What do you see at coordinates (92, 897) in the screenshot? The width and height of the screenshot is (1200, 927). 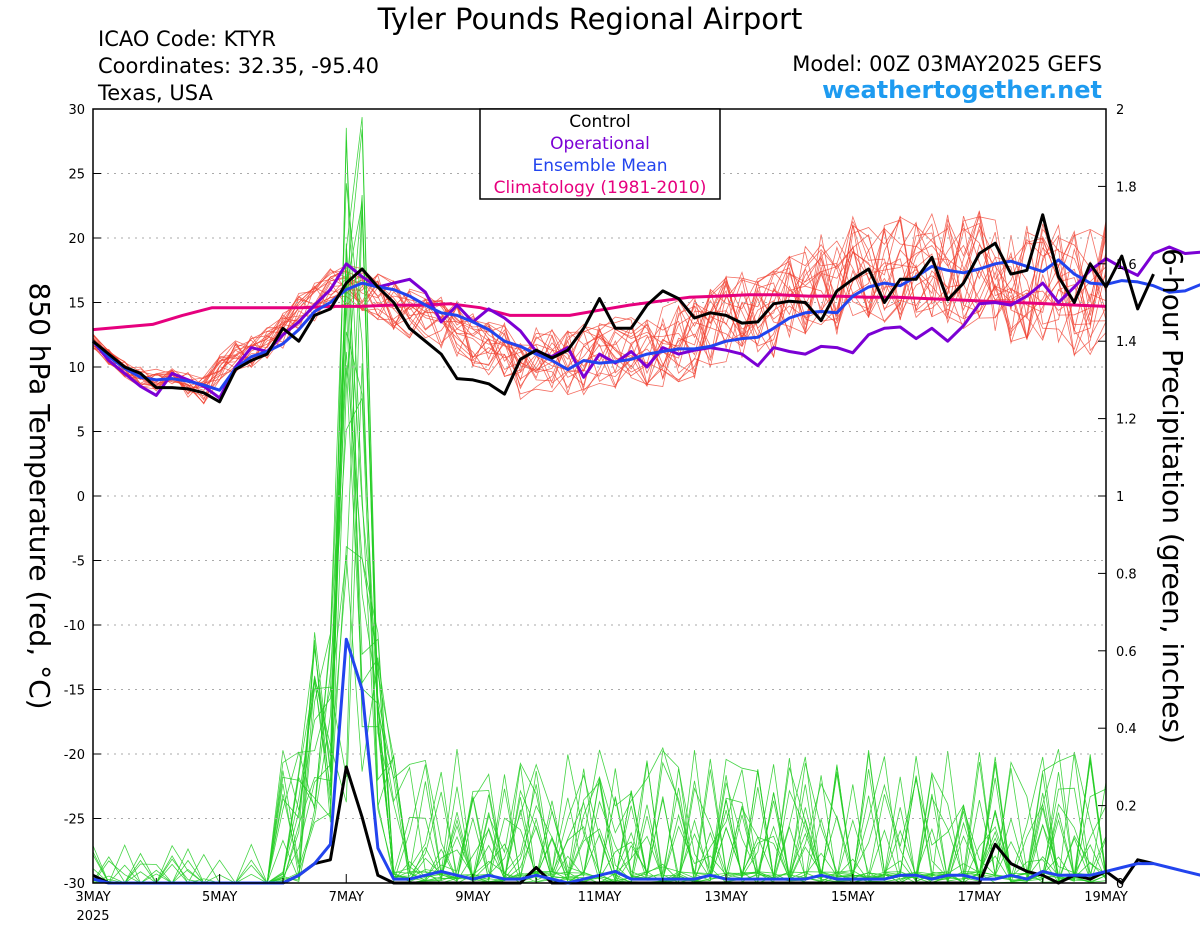 I see `x-tick-label: 3MAY` at bounding box center [92, 897].